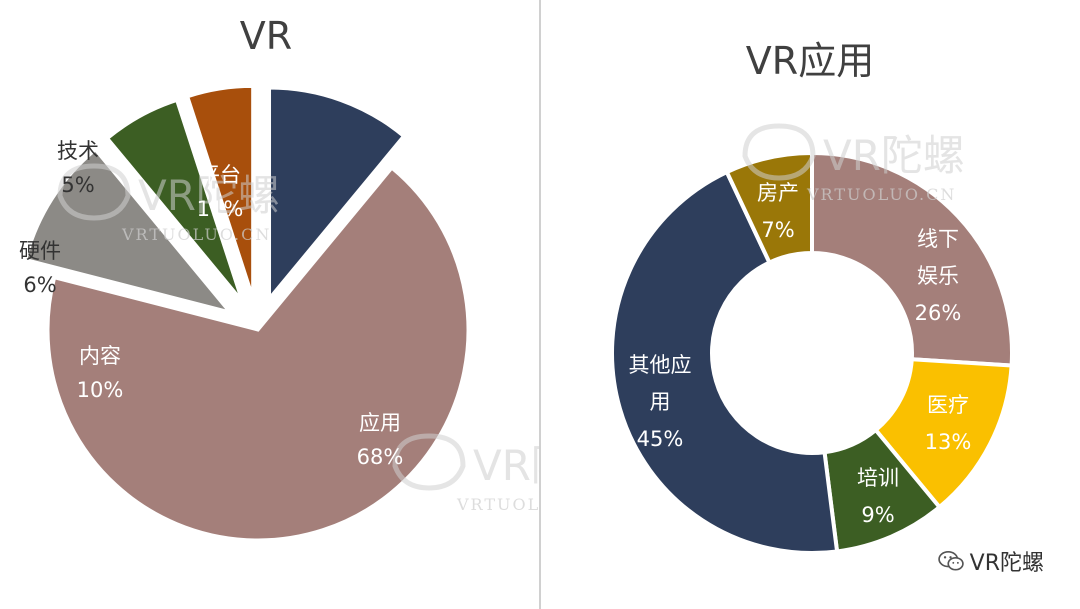 The image size is (1080, 609). I want to click on donut-label-4-1: 其他应, so click(660, 365).